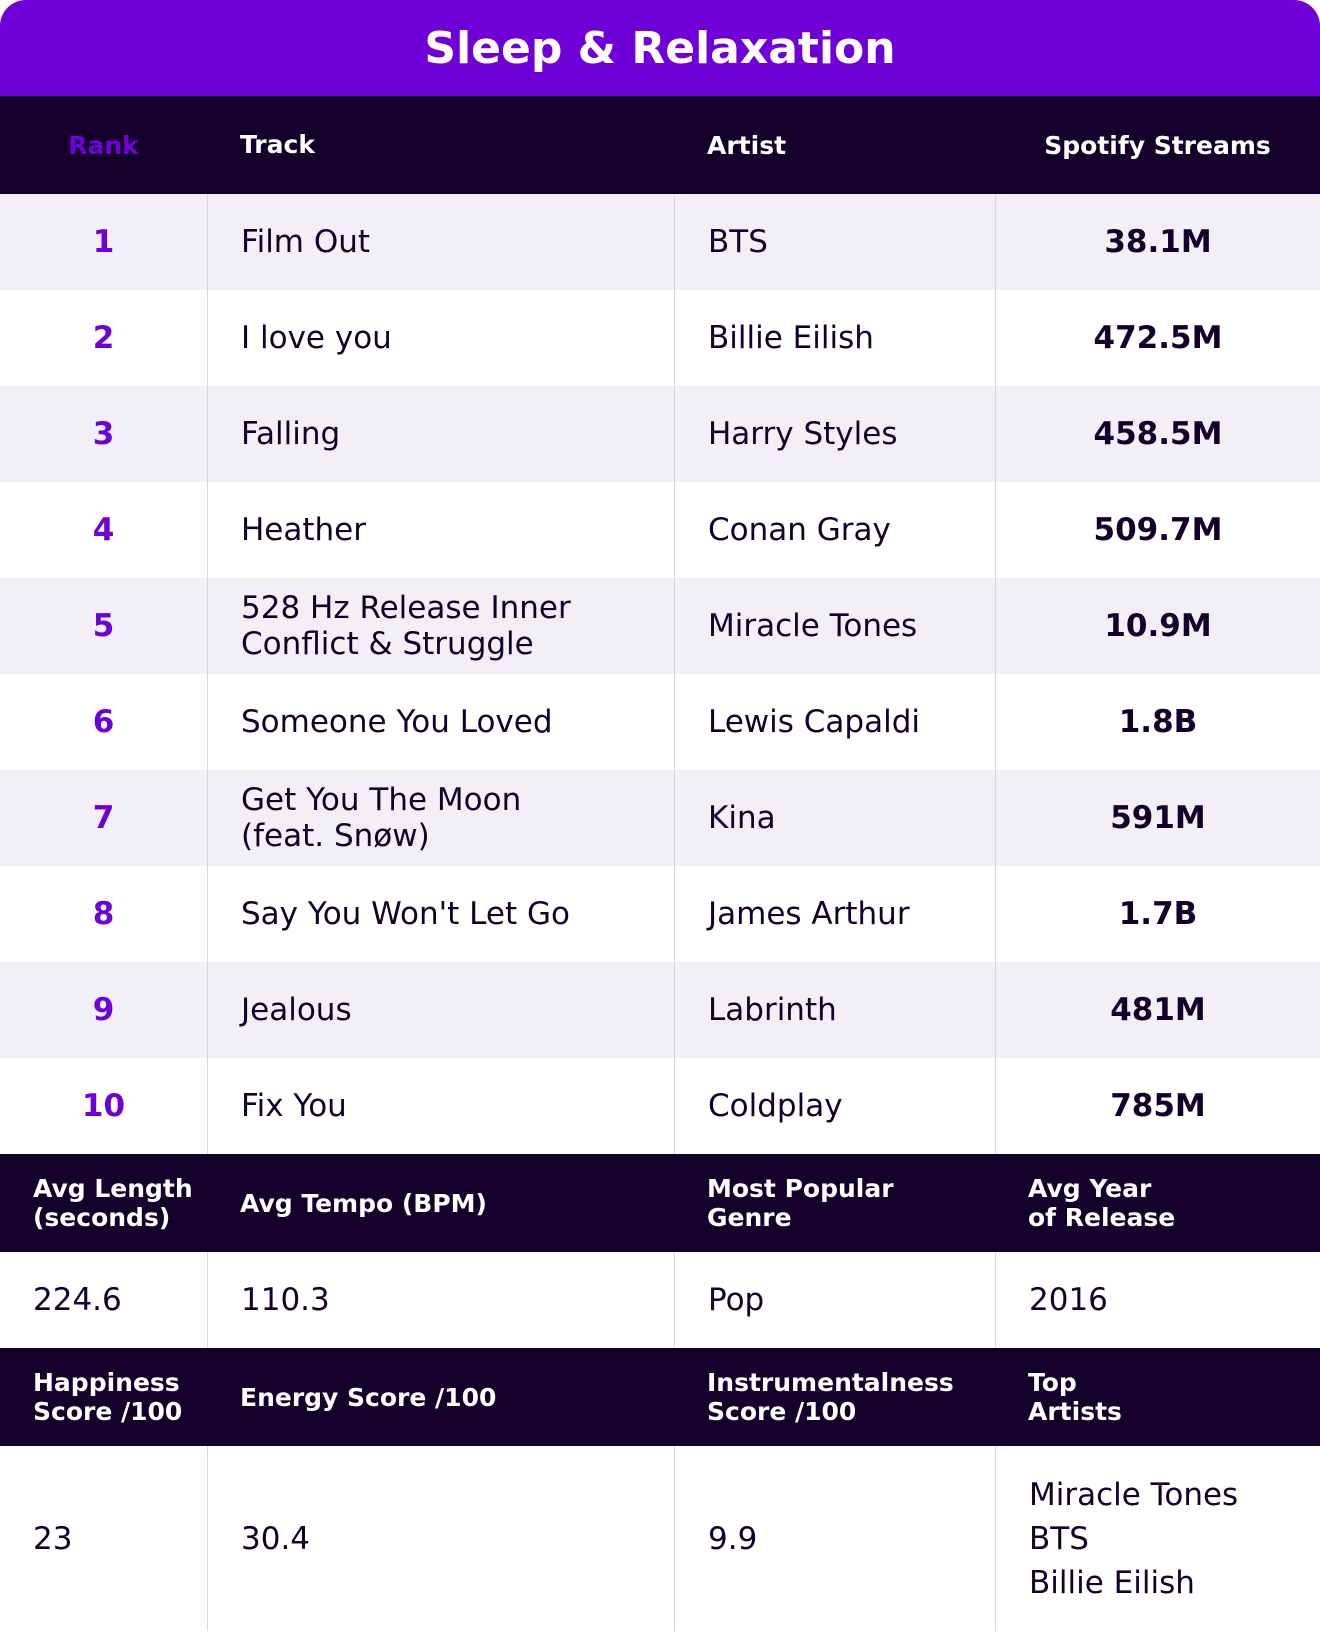  What do you see at coordinates (294, 1106) in the screenshot?
I see `track-text: Fix You` at bounding box center [294, 1106].